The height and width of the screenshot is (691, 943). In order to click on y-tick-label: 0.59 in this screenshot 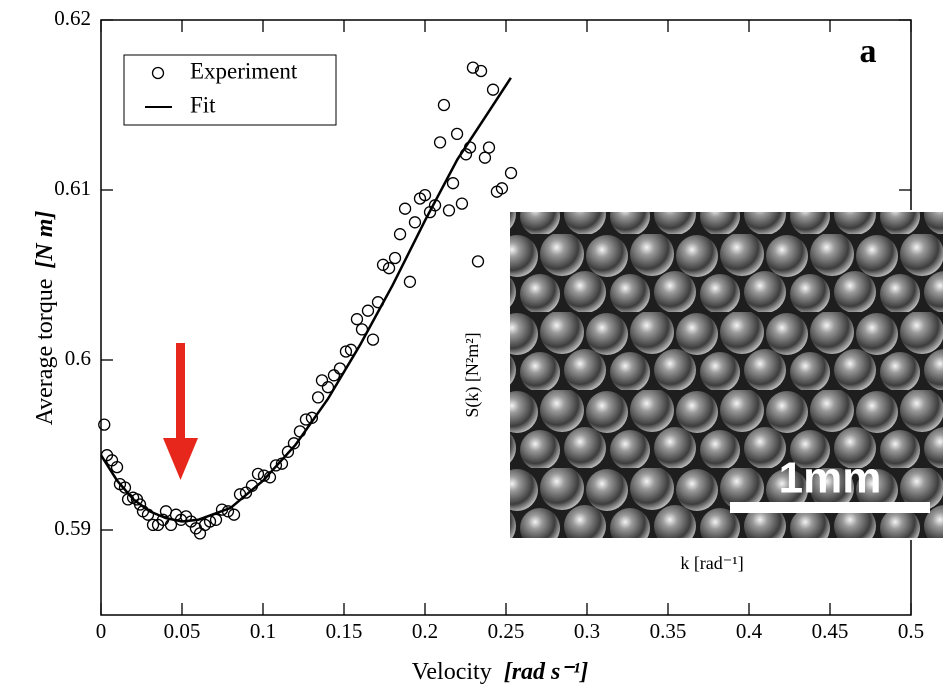, I will do `click(72, 528)`.